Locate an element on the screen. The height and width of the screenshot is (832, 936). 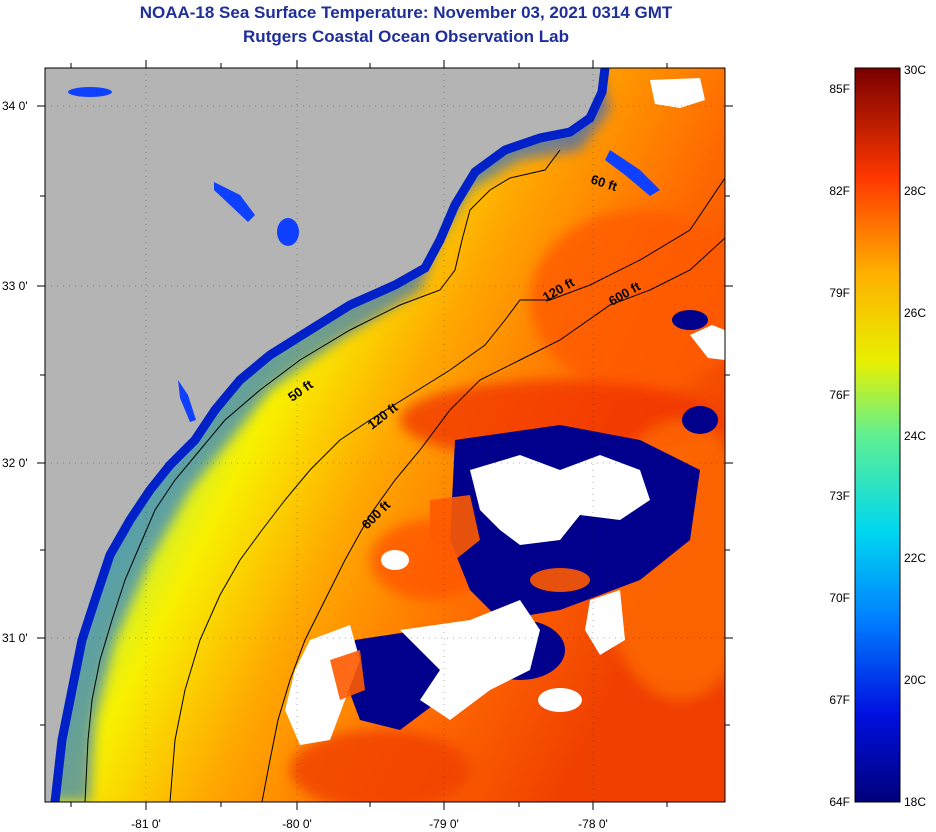
cb-label-76f: 76F is located at coordinates (839, 395).